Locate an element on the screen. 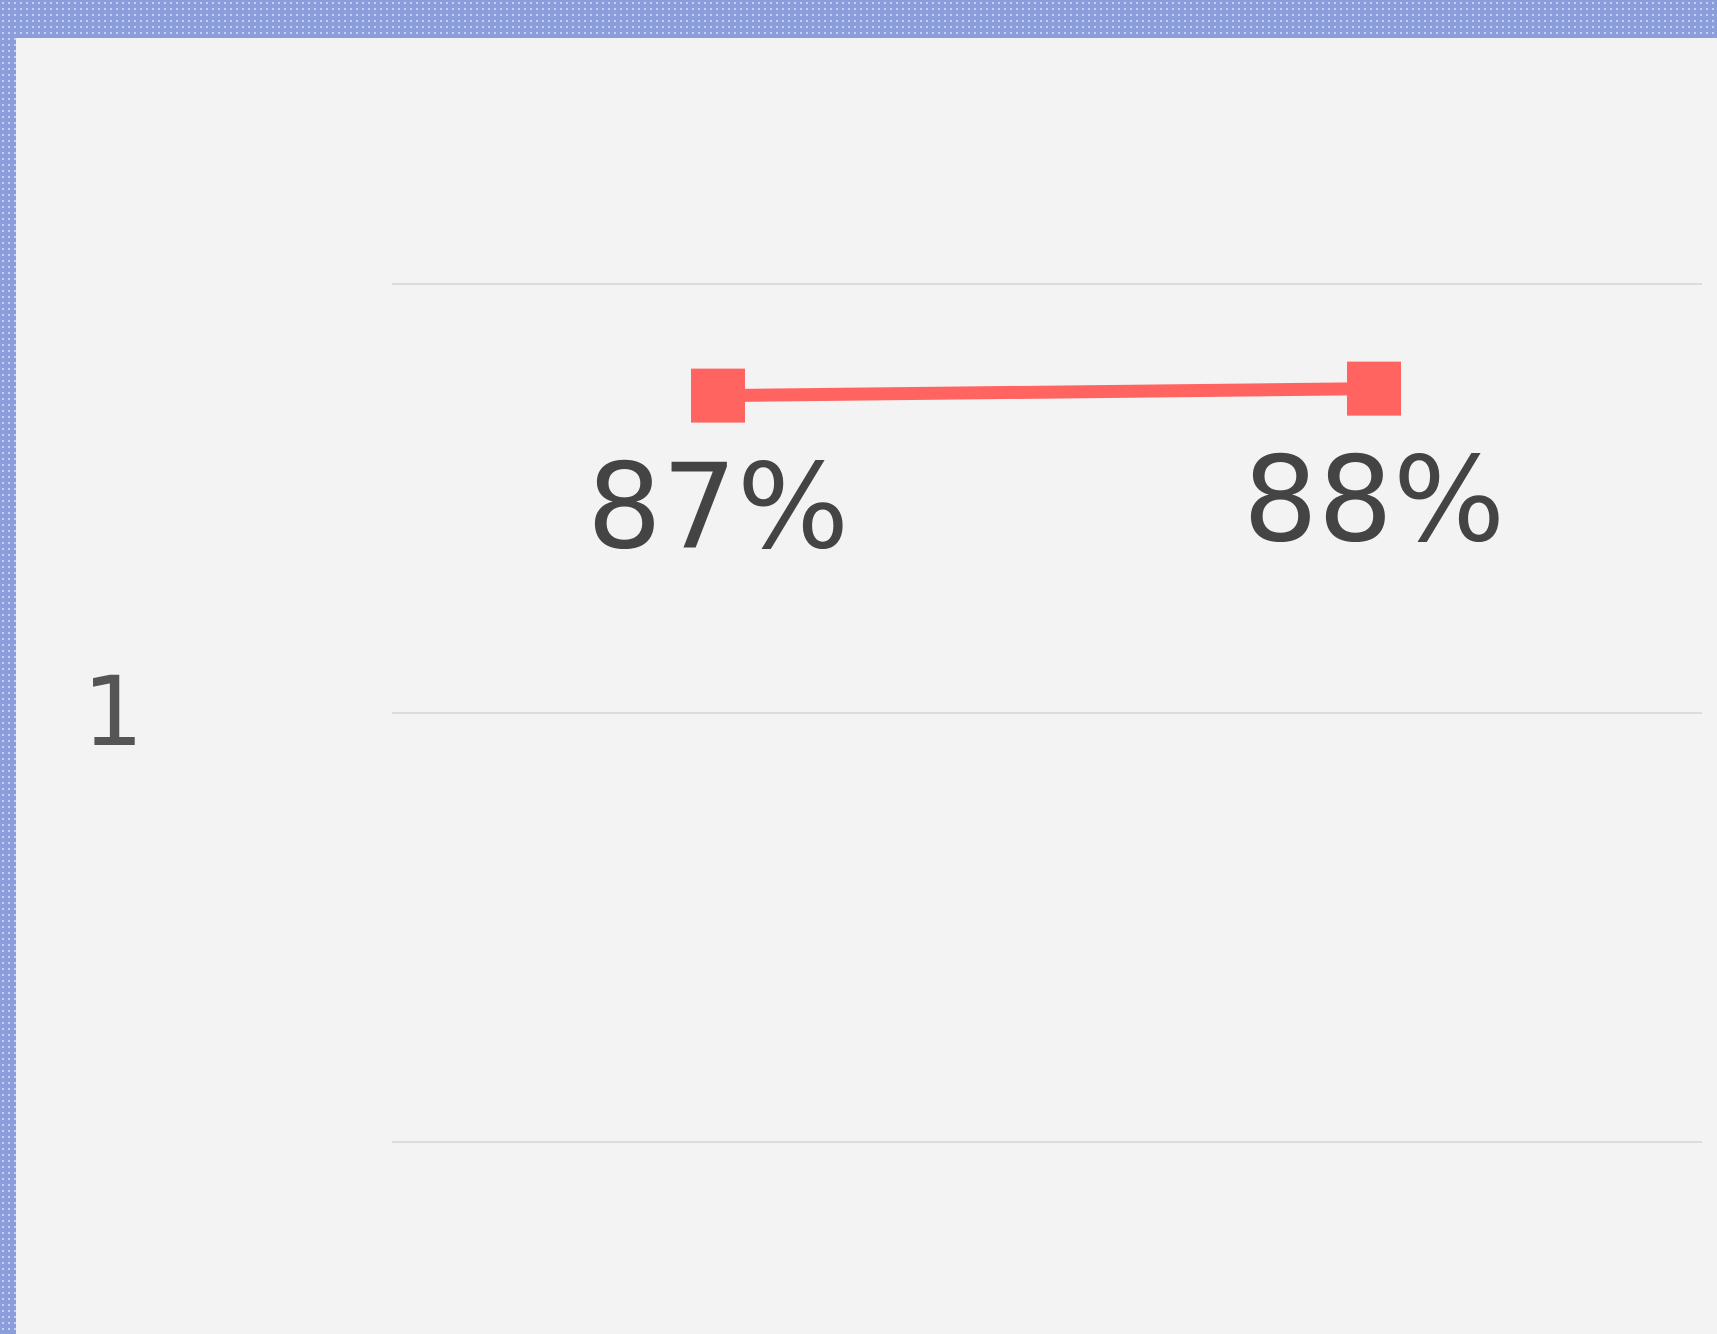 The height and width of the screenshot is (1334, 1717). line is located at coordinates (1046, 392).